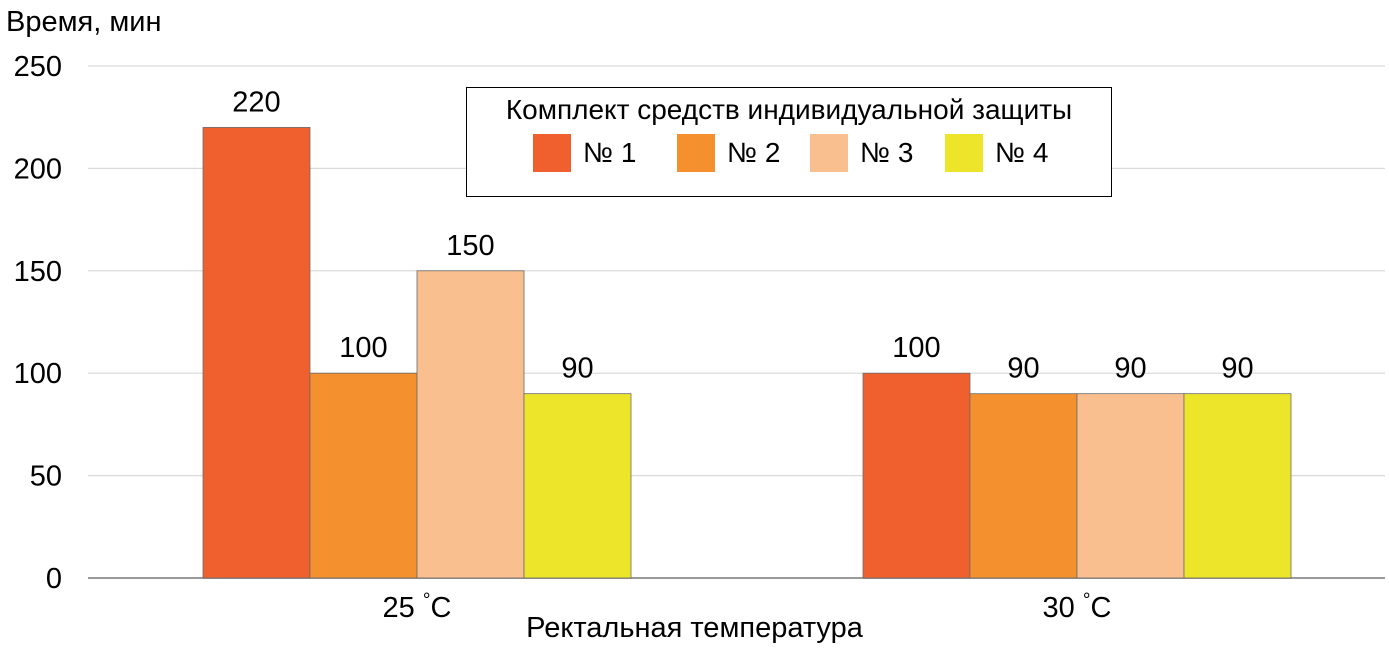 This screenshot has width=1389, height=661. What do you see at coordinates (747, 607) in the screenshot?
I see `x-axis-ticks: 25 °C 30 °C` at bounding box center [747, 607].